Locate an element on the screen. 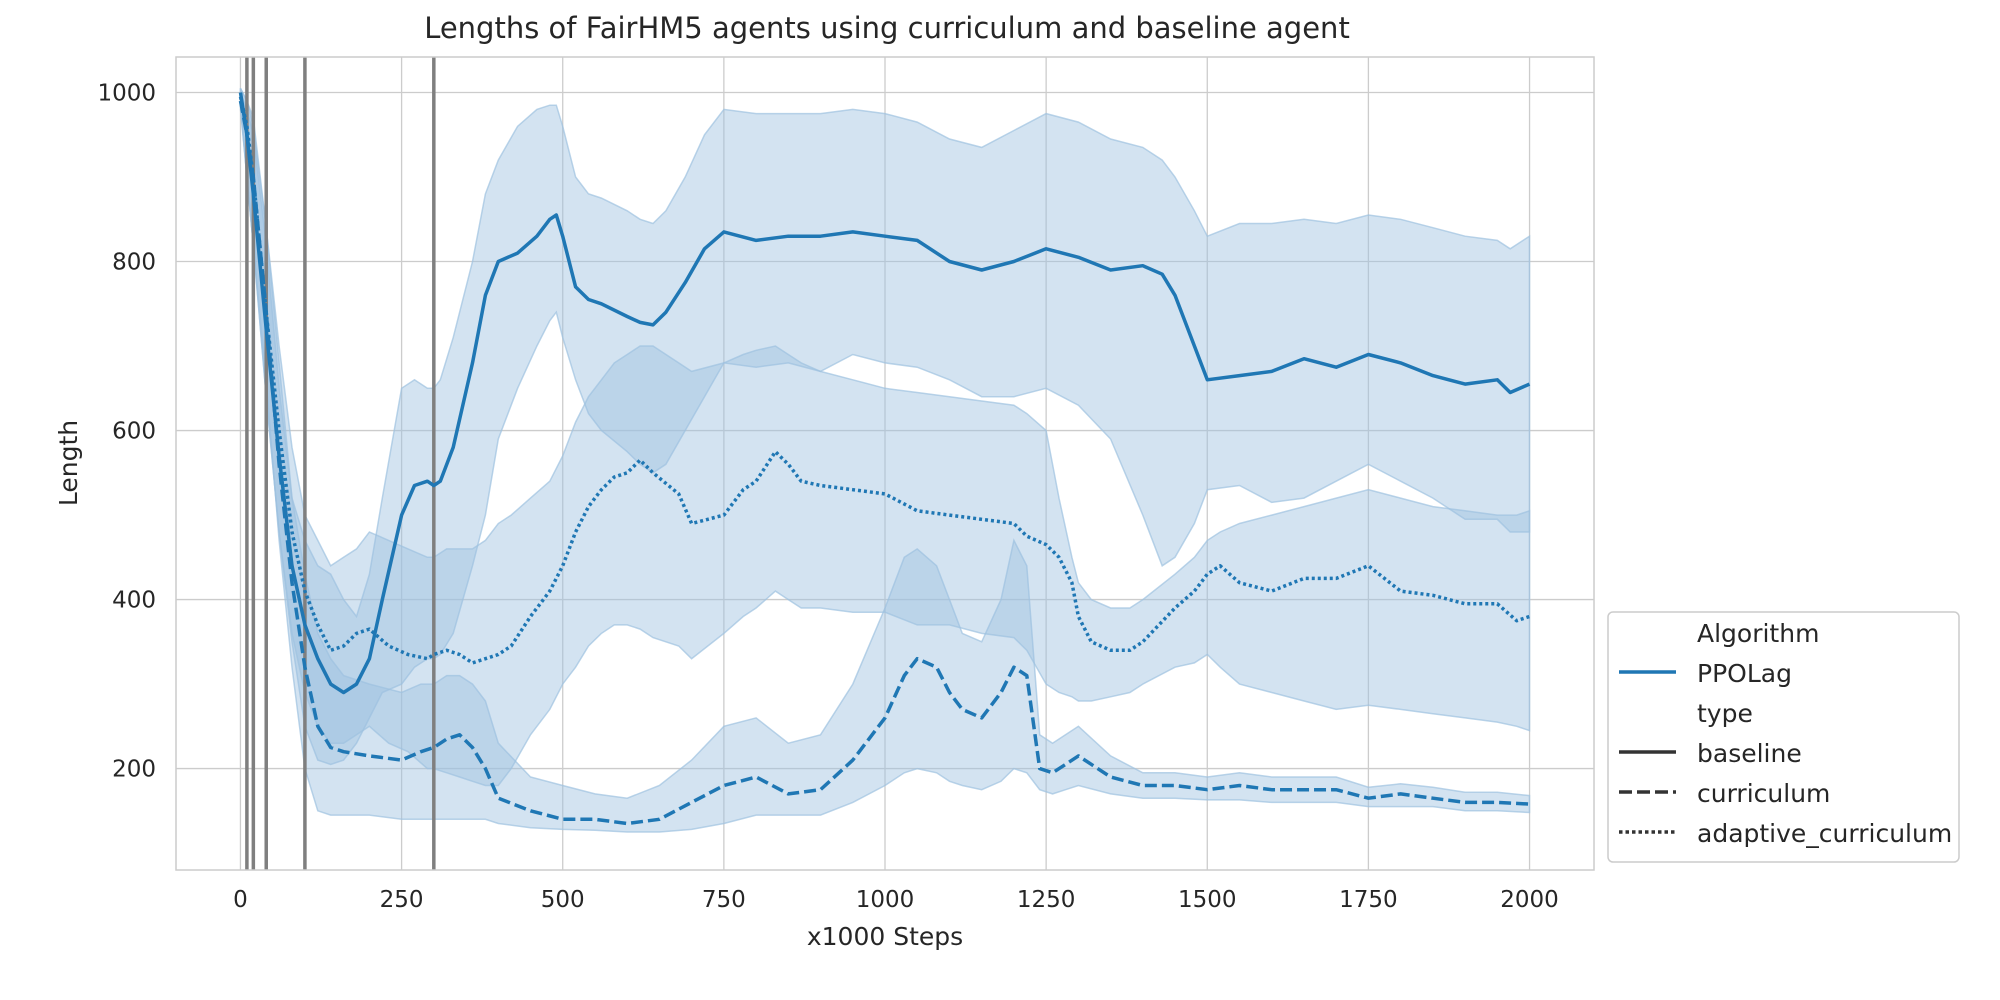  legend-title-algorithm: Algorithm is located at coordinates (1758, 633).